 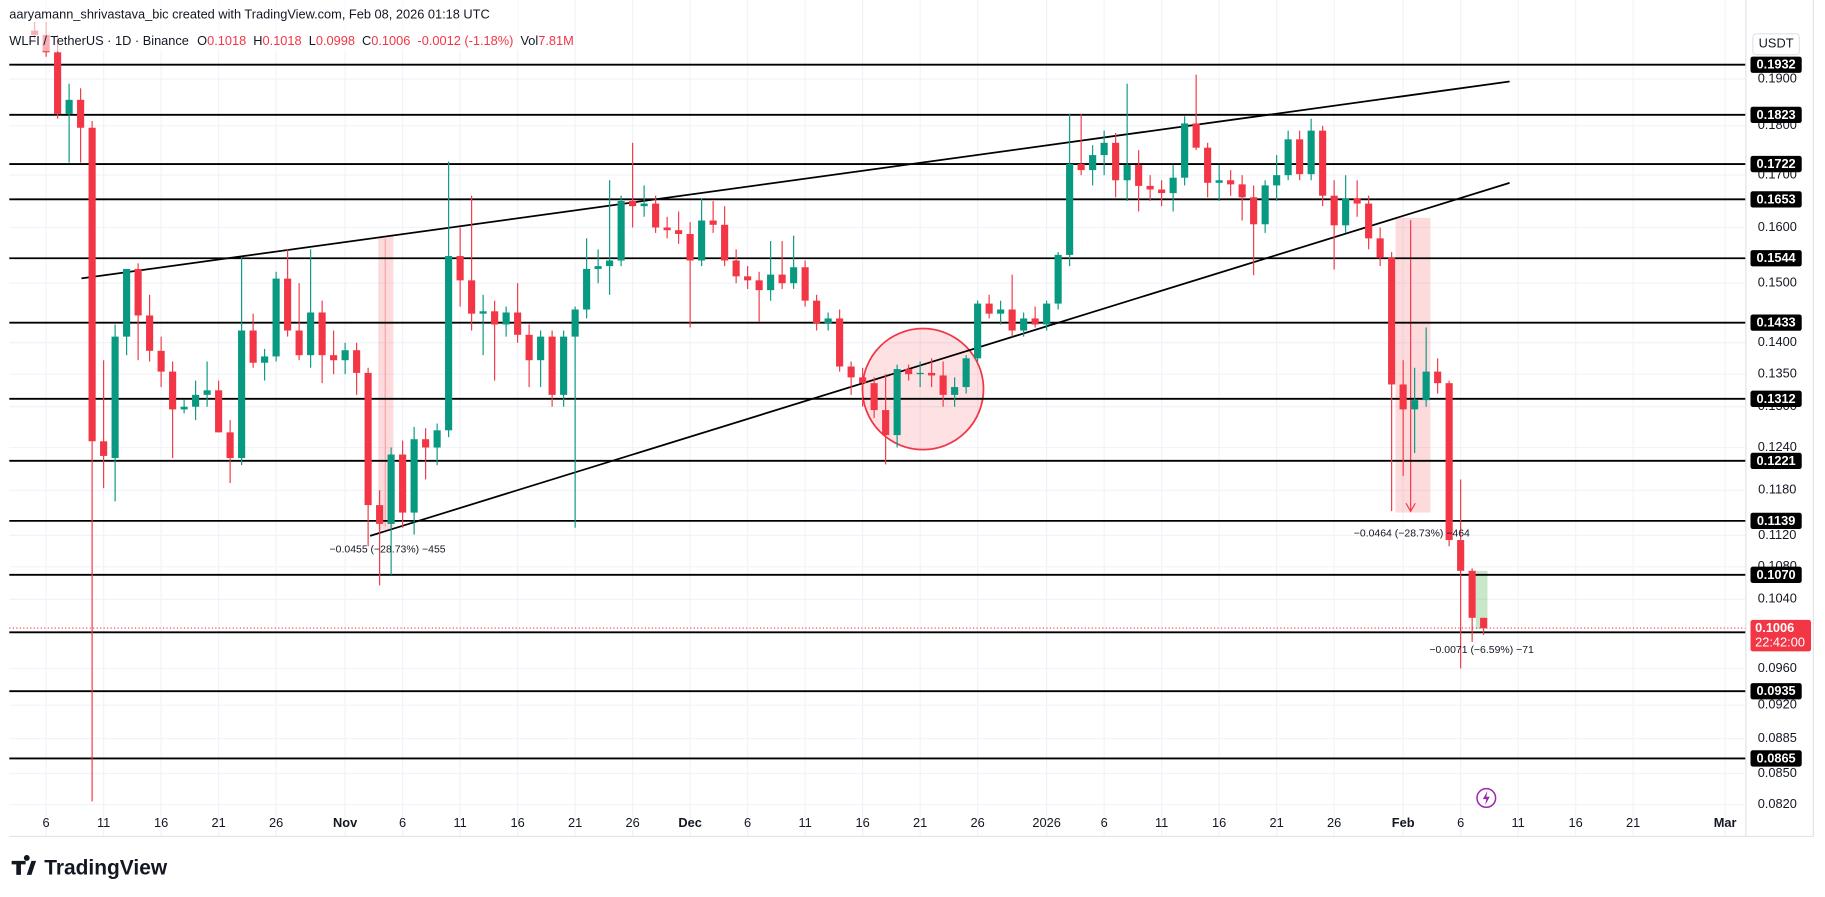 What do you see at coordinates (1460, 822) in the screenshot?
I see `x-tick-label: 6` at bounding box center [1460, 822].